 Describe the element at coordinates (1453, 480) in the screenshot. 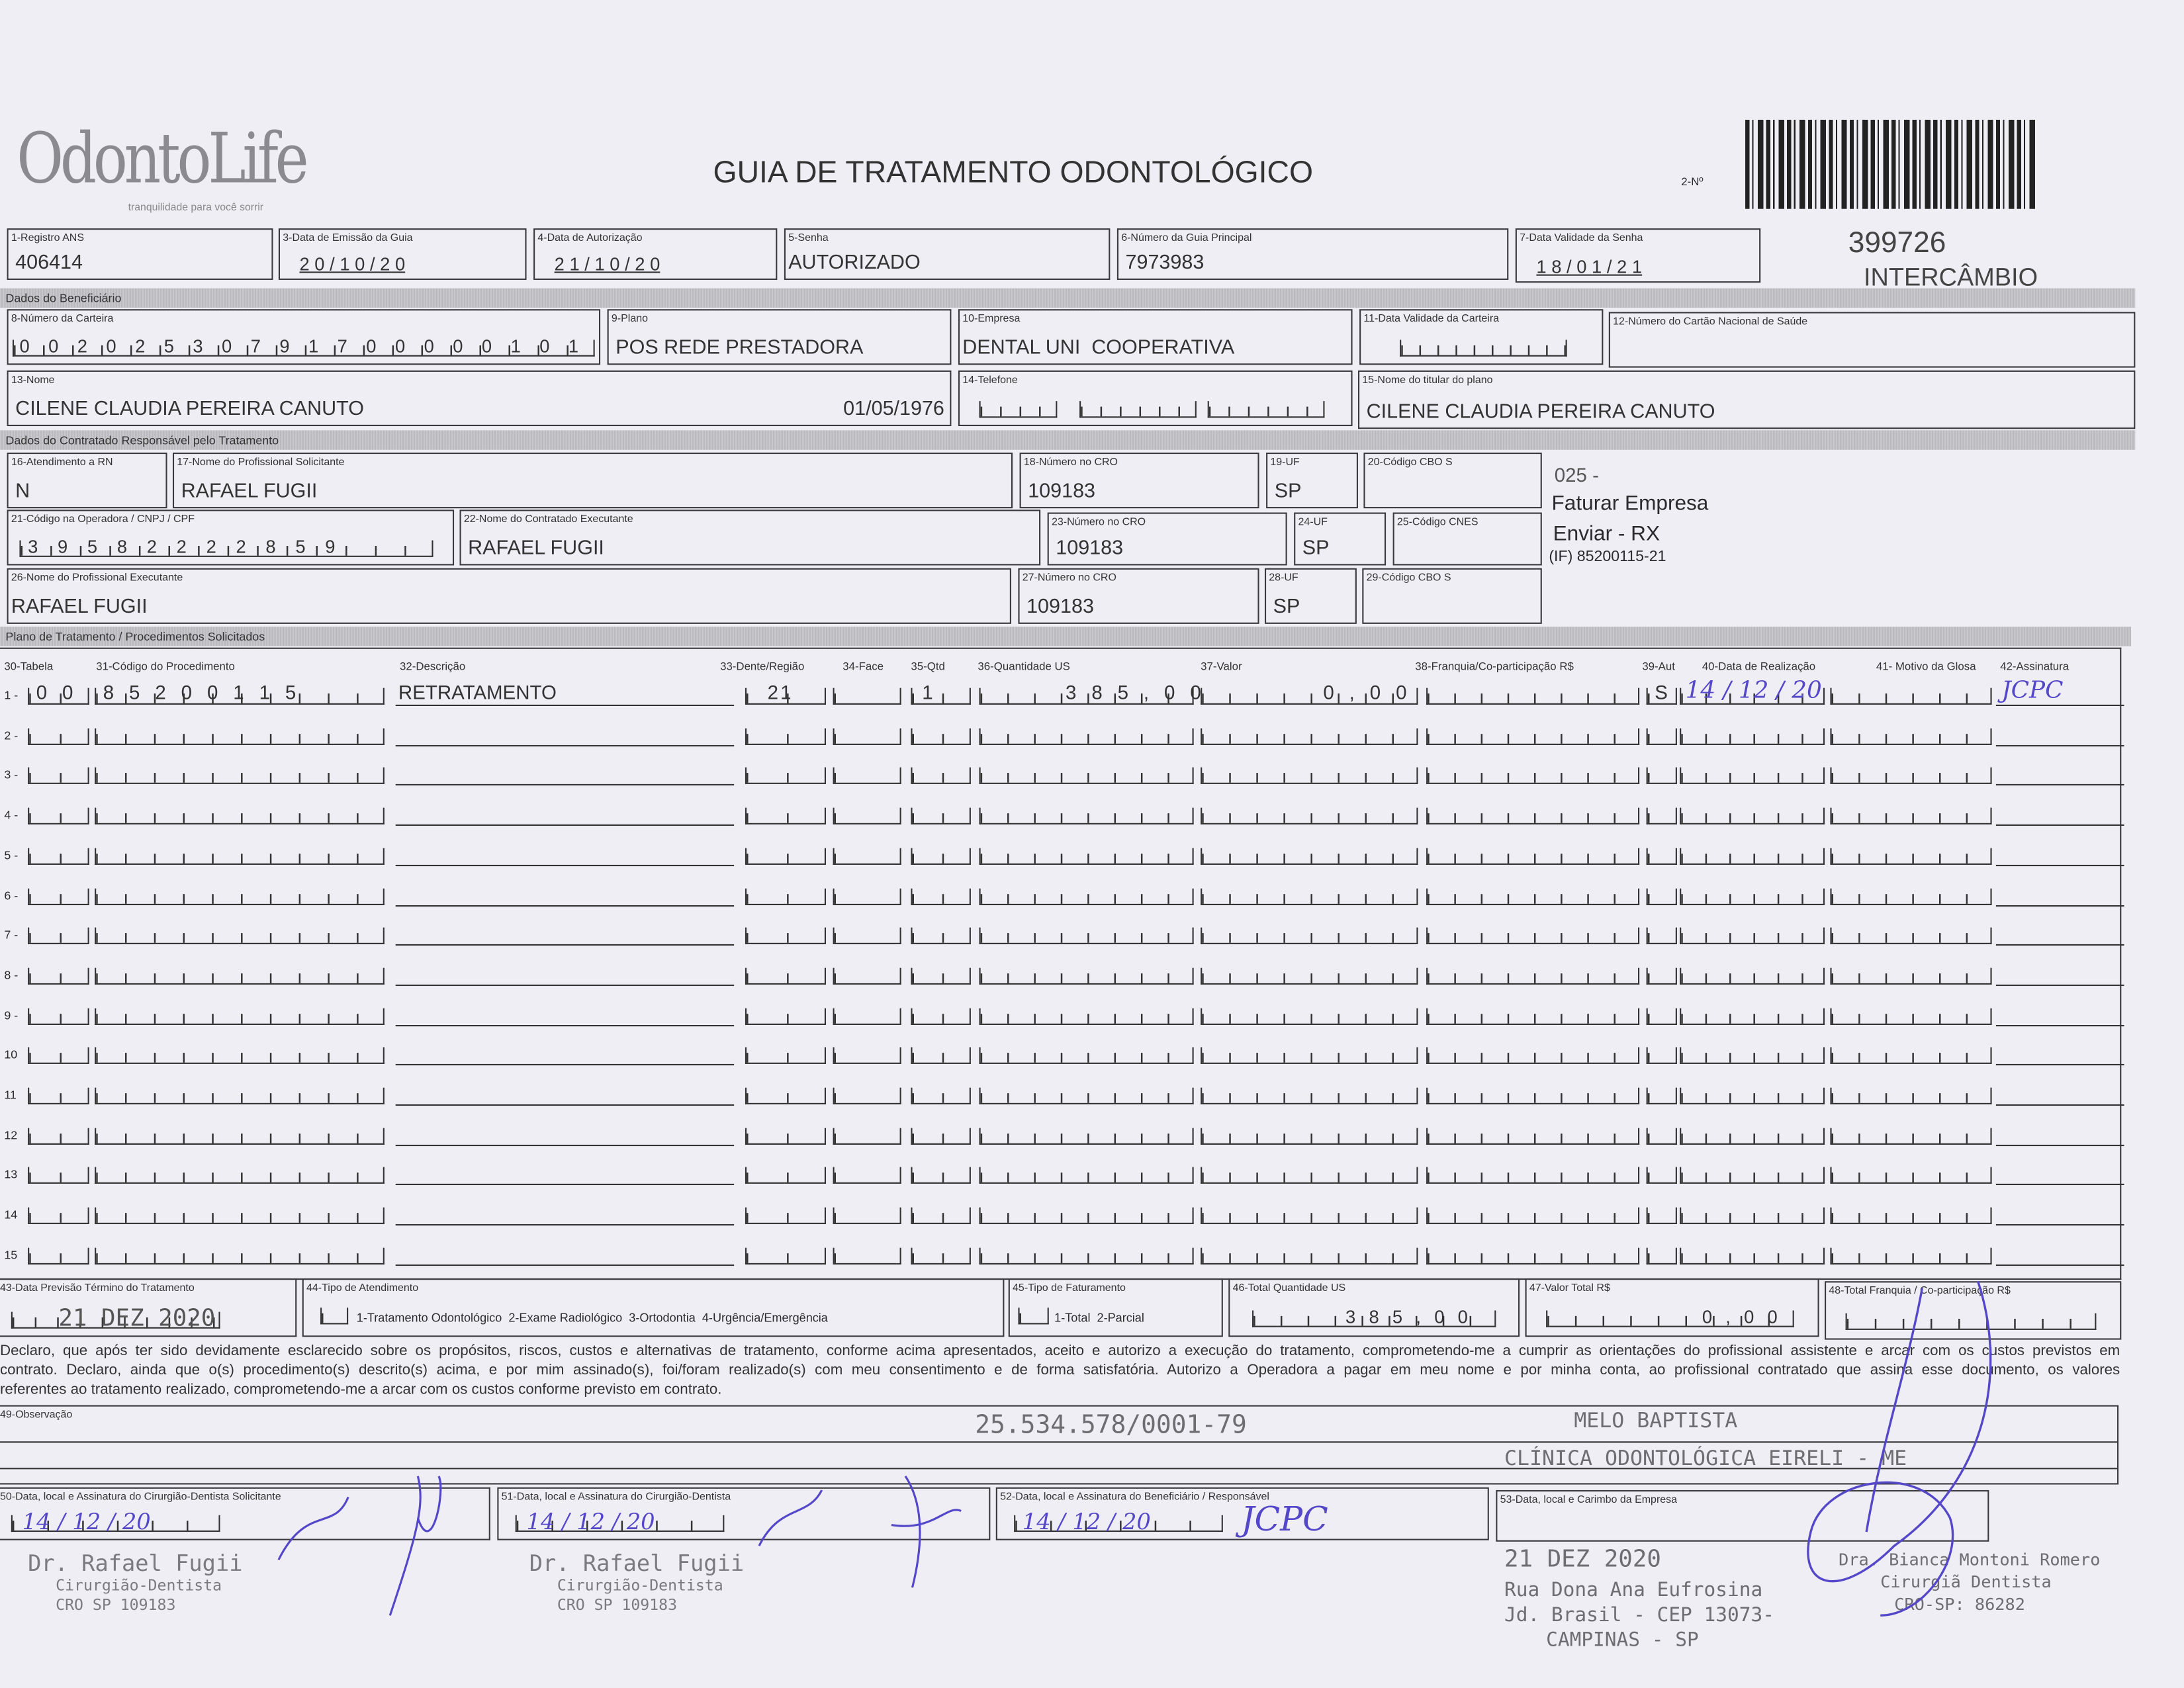

I see `field-cbo-20: 20-Código CBO S` at that location.